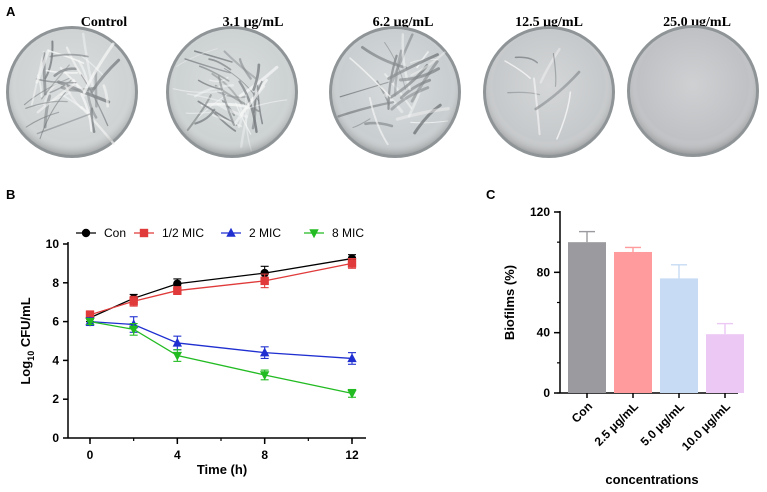  Describe the element at coordinates (706, 426) in the screenshot. I see `category-label: 10.0 μg/mL` at that location.